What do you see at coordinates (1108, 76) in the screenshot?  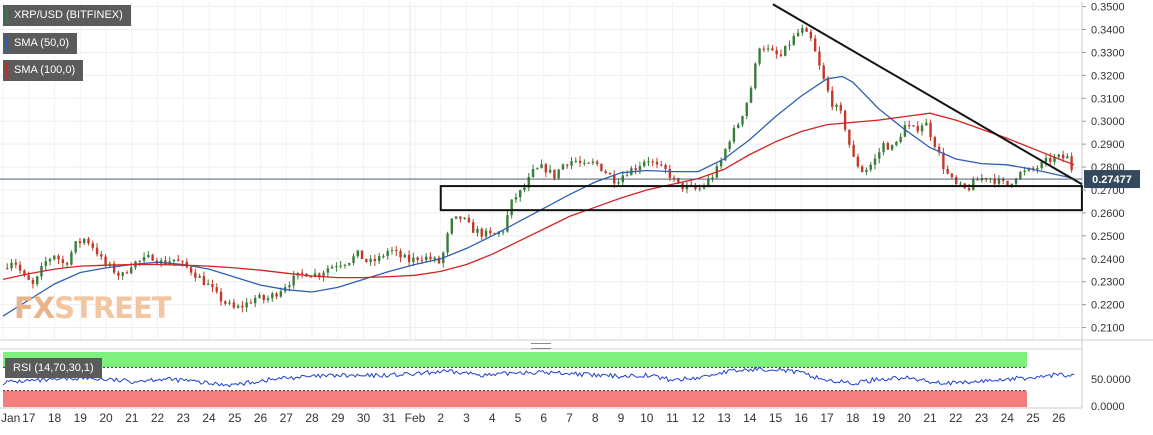 I see `y-tick-label: 0.3200` at bounding box center [1108, 76].